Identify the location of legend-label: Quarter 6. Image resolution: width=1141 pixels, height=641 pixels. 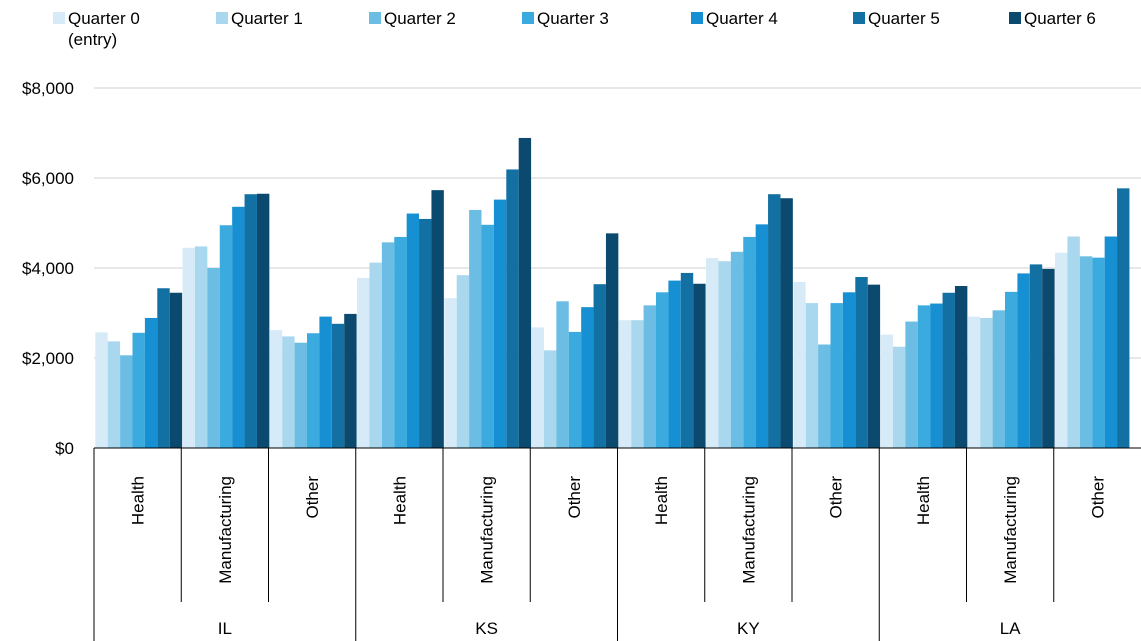
(1060, 18).